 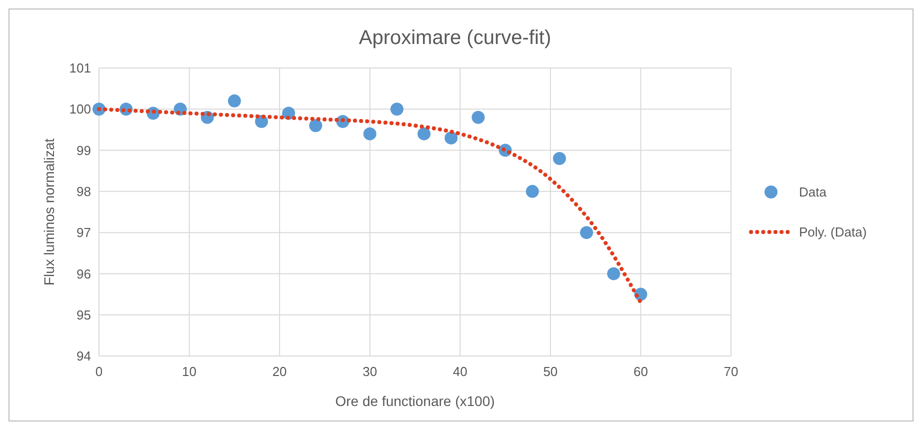 I want to click on legend-label: Poly. (Data), so click(x=833, y=232).